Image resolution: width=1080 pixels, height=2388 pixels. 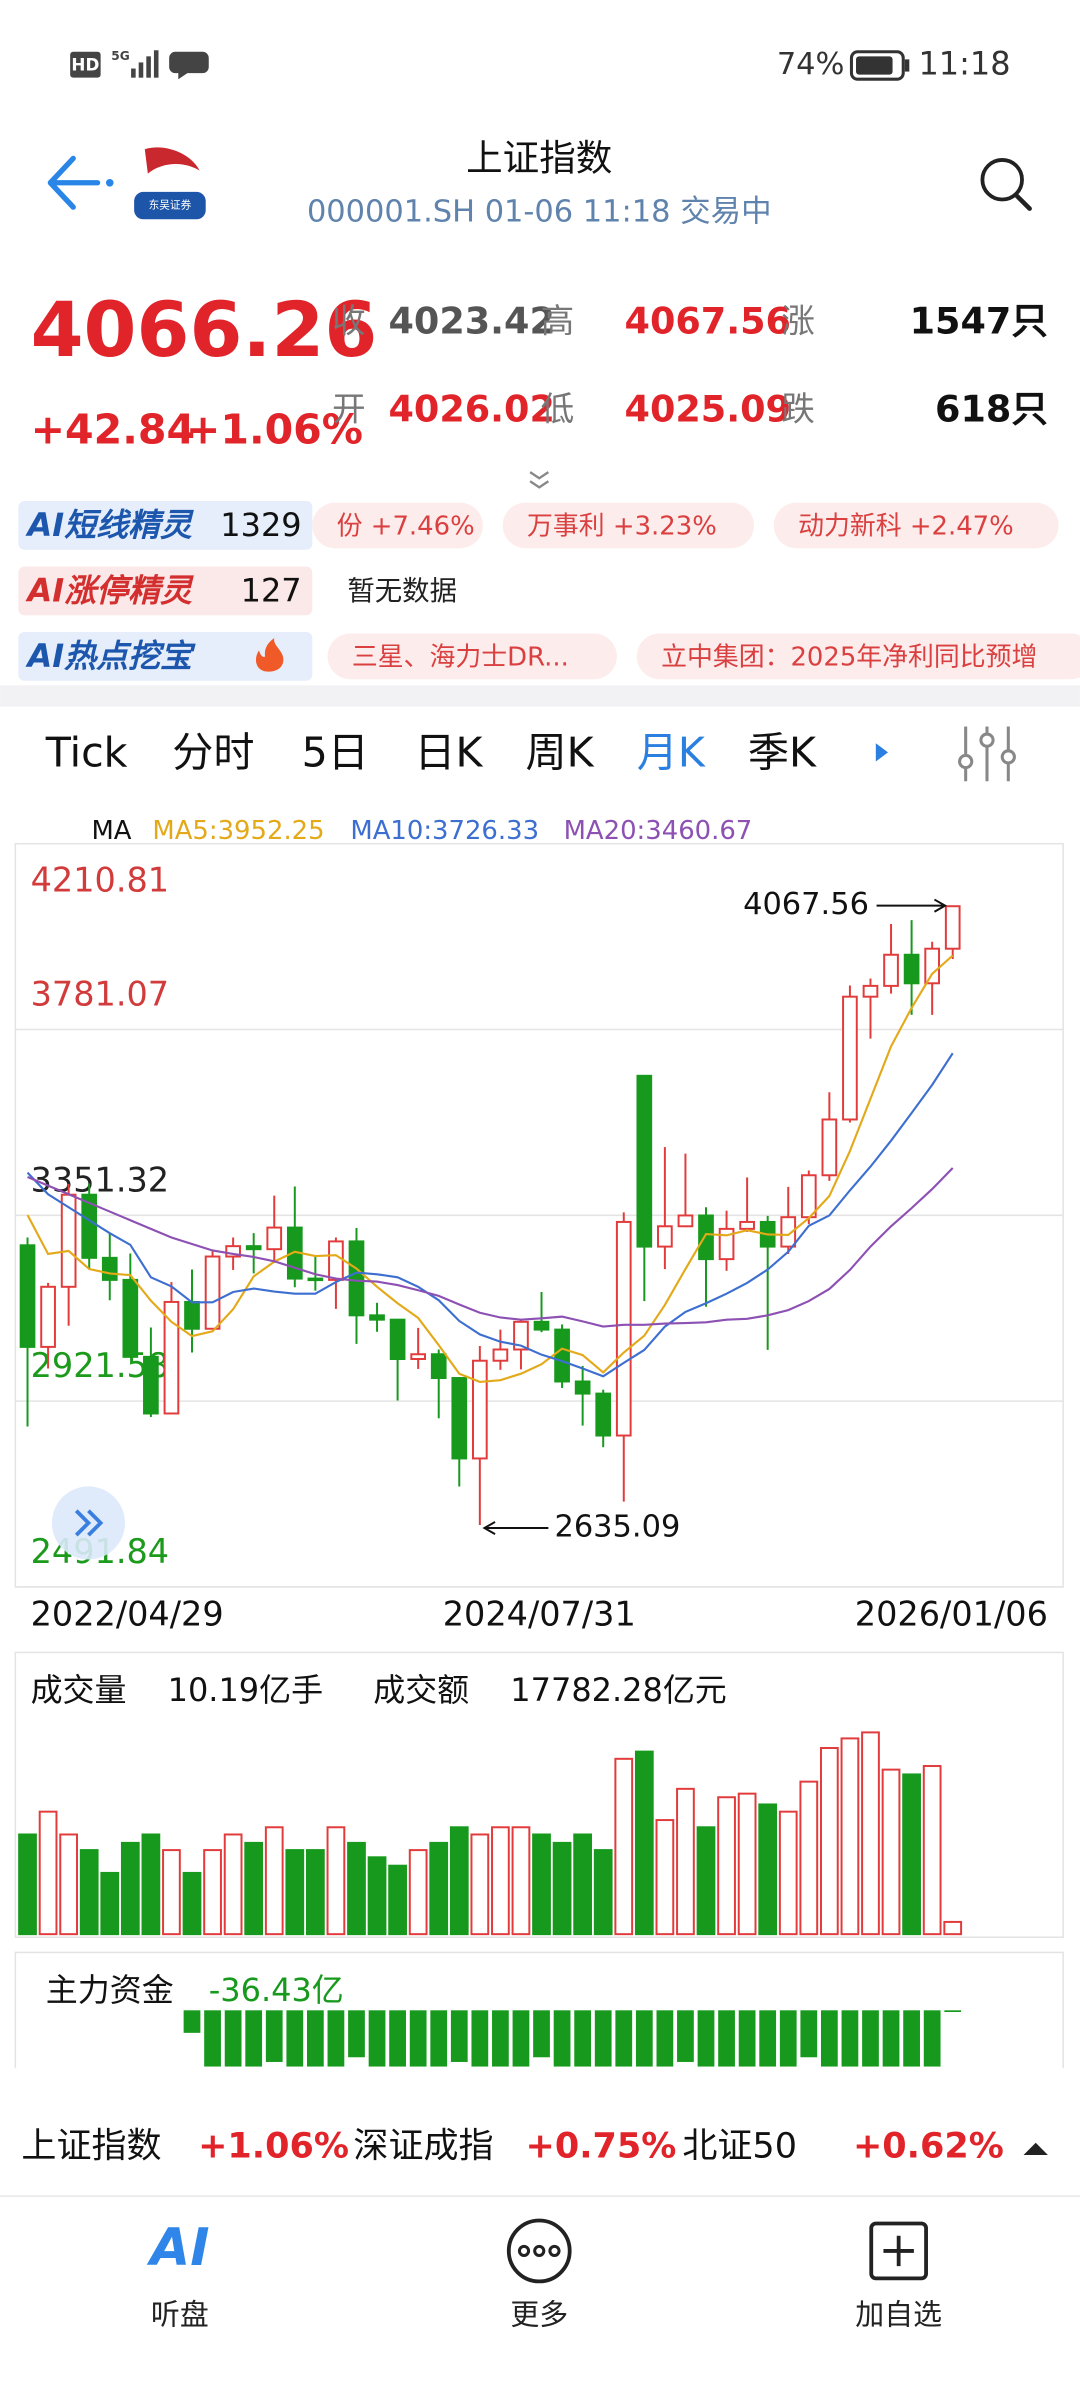 I want to click on ticker-change: +0.62%, so click(x=928, y=2145).